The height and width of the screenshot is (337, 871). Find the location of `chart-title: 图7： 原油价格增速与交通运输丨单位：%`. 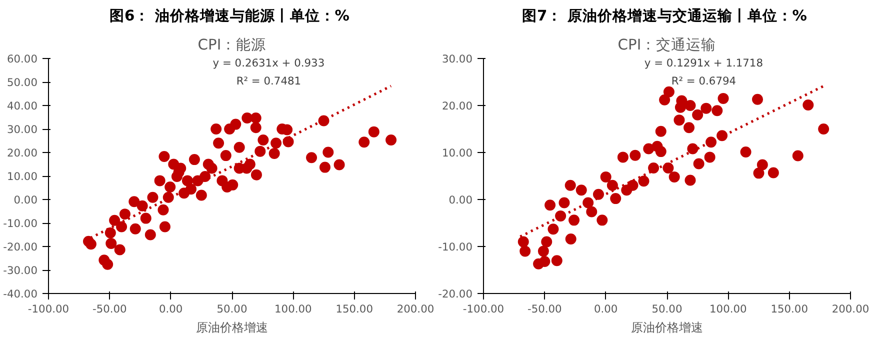

chart-title: 图7： 原油价格增速与交通运输丨单位：% is located at coordinates (665, 15).